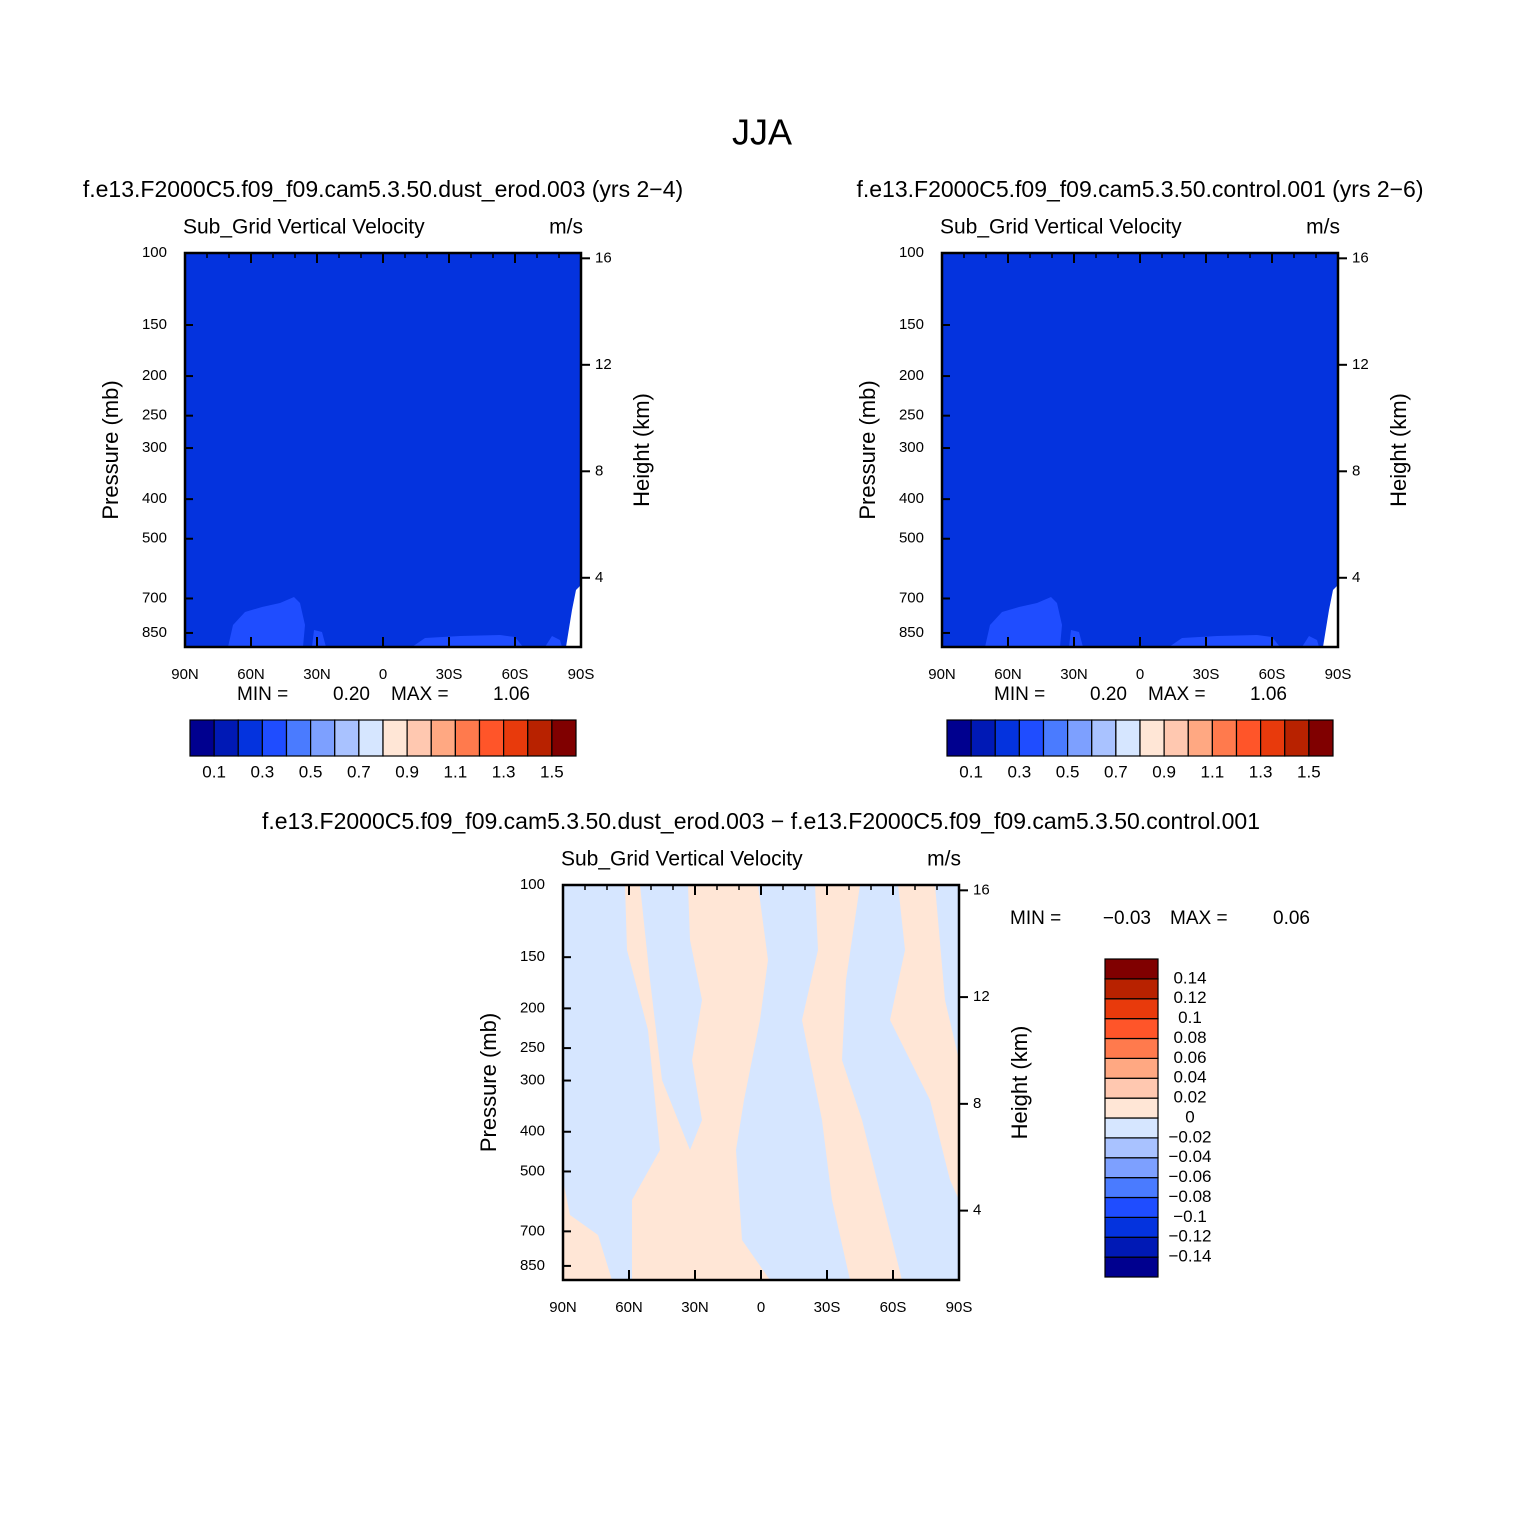 This screenshot has width=1524, height=1524. What do you see at coordinates (1272, 674) in the screenshot?
I see `x-tick-label: 60S` at bounding box center [1272, 674].